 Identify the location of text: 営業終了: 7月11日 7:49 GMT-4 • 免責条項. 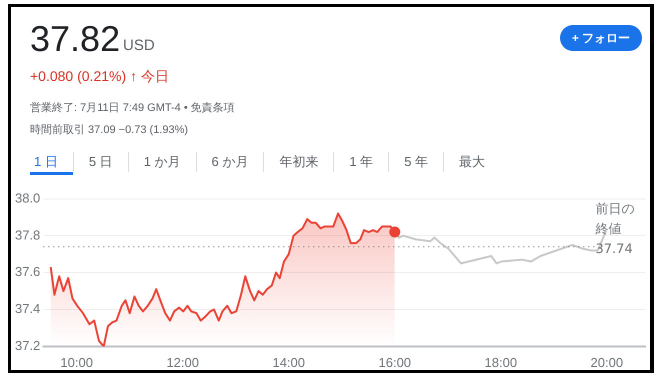
(132, 108).